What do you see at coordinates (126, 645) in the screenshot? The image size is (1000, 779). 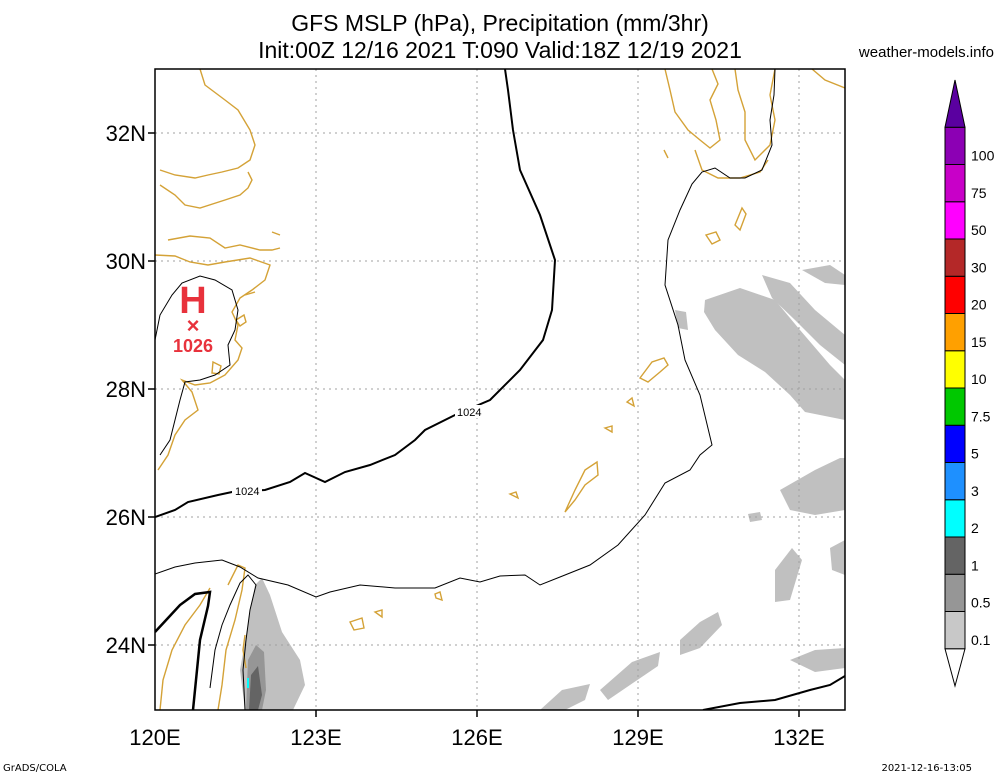 I see `lat-tick-label: 24N` at bounding box center [126, 645].